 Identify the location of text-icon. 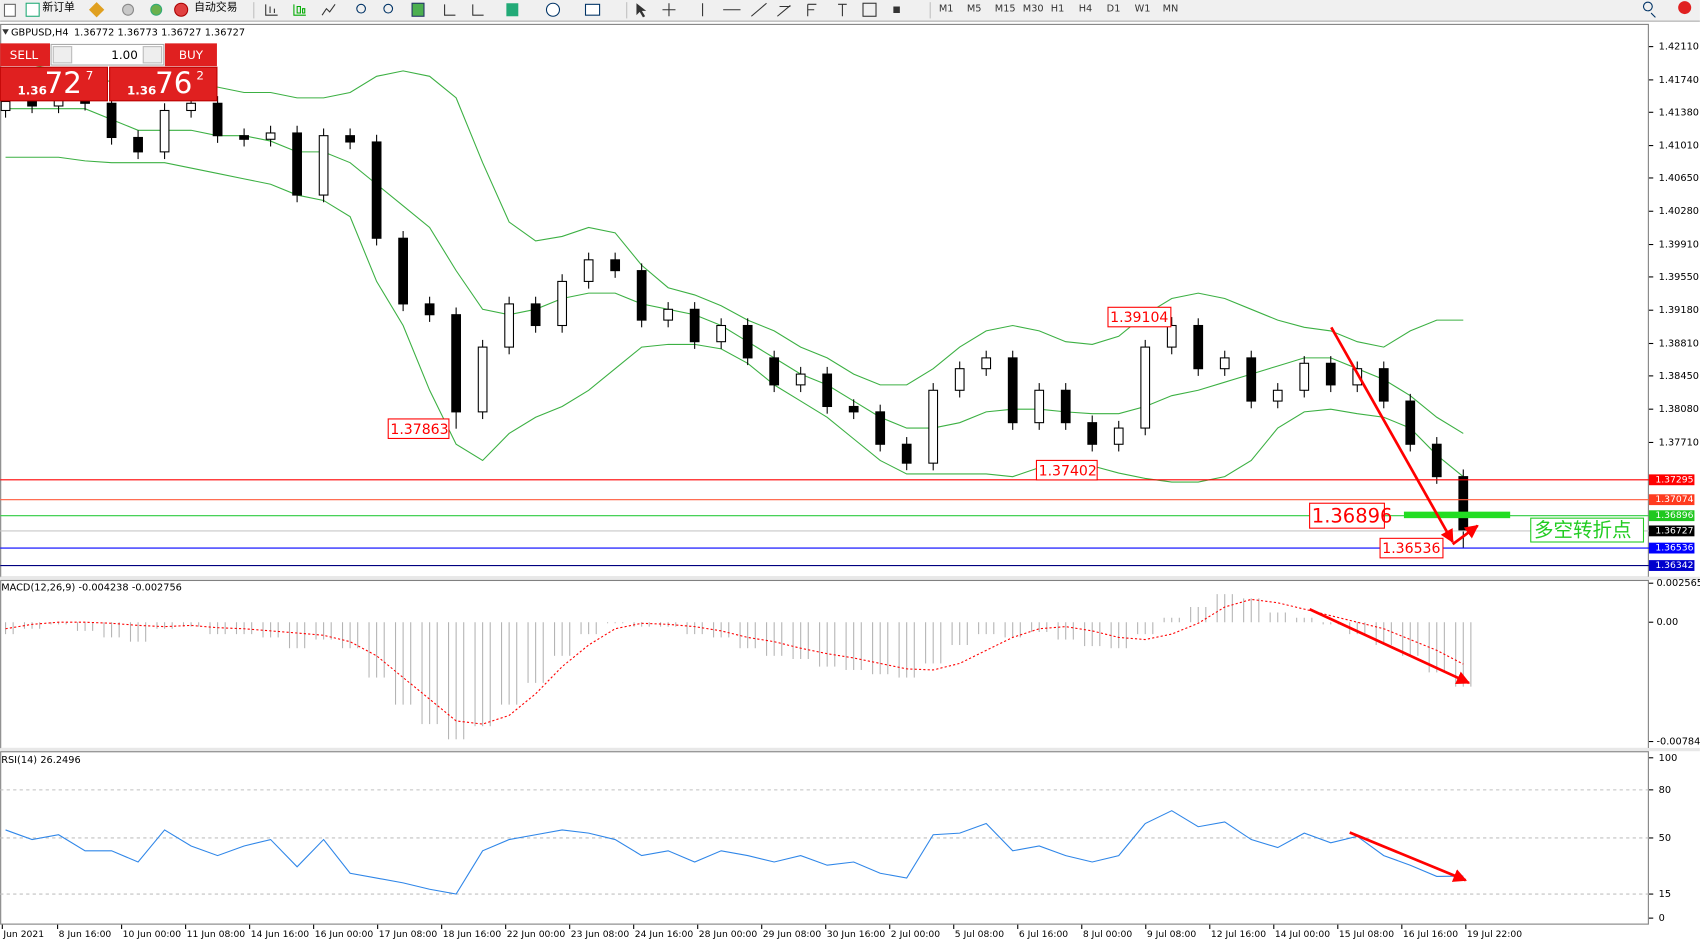
(842, 10).